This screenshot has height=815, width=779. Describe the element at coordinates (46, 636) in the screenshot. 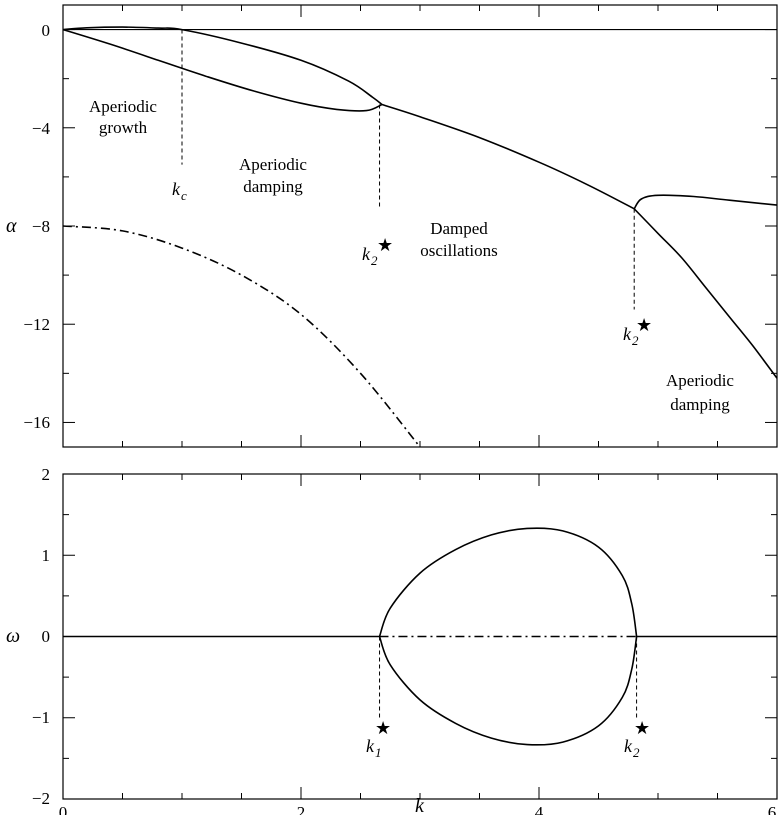

I see `bottom-ytick-label-2: 0` at that location.